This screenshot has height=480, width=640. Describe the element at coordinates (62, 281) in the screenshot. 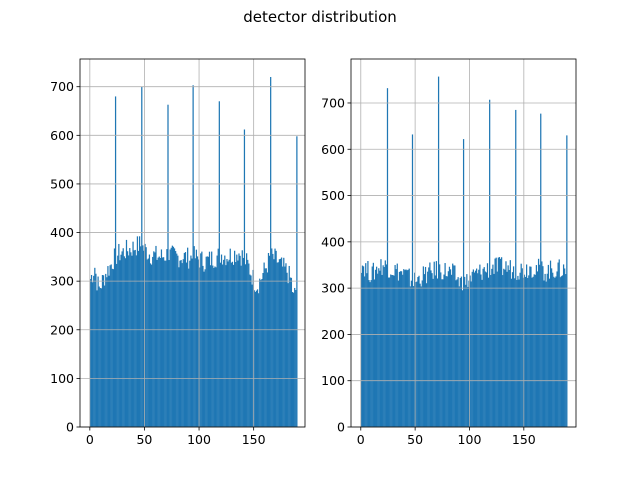

I see `y-tick-label: 300` at that location.